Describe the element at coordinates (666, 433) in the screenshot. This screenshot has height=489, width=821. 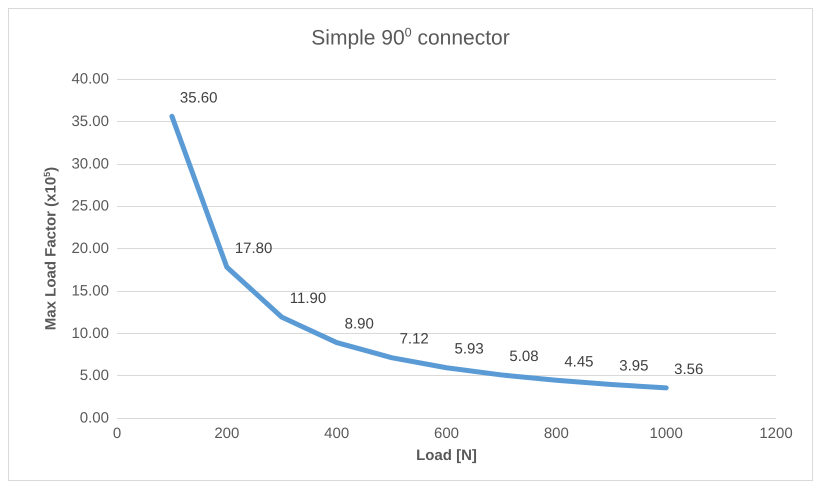
I see `x-tick-label: 1000` at that location.